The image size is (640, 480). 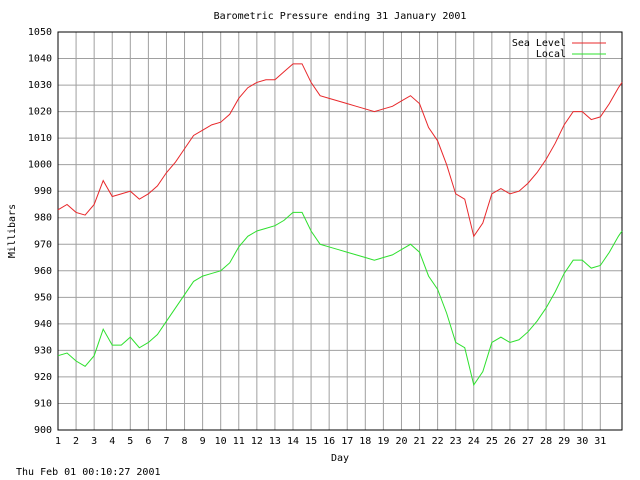 What do you see at coordinates (551, 54) in the screenshot?
I see `legend-label: Local` at bounding box center [551, 54].